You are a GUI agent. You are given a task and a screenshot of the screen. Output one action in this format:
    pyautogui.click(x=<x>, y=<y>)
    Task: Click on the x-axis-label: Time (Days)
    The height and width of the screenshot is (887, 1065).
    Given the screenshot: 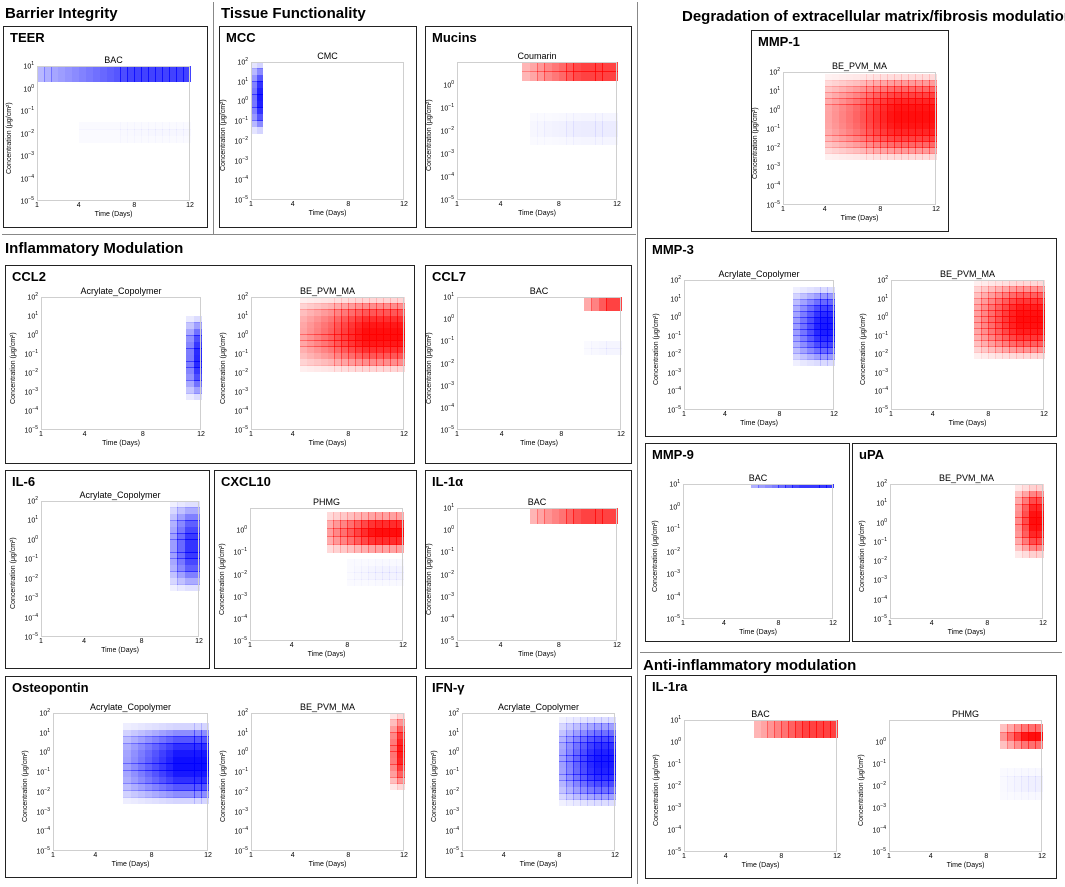 What is the action you would take?
    pyautogui.click(x=327, y=864)
    